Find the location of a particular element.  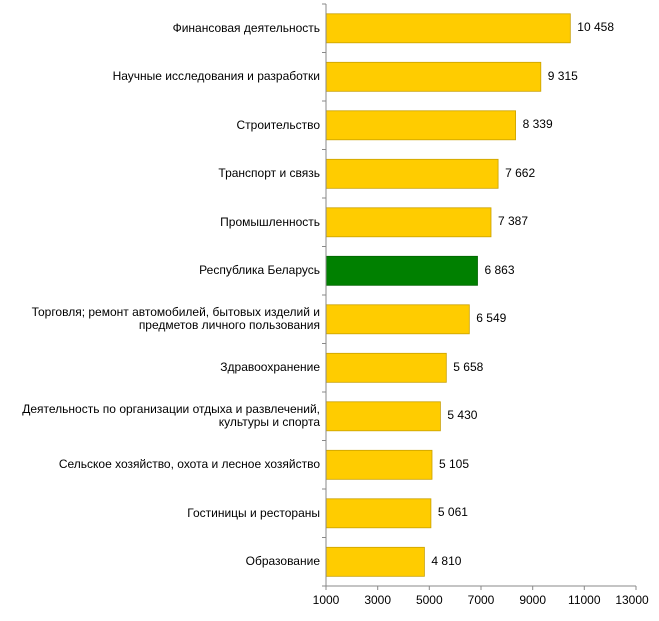

category-label: Здравоохранение is located at coordinates (270, 367).